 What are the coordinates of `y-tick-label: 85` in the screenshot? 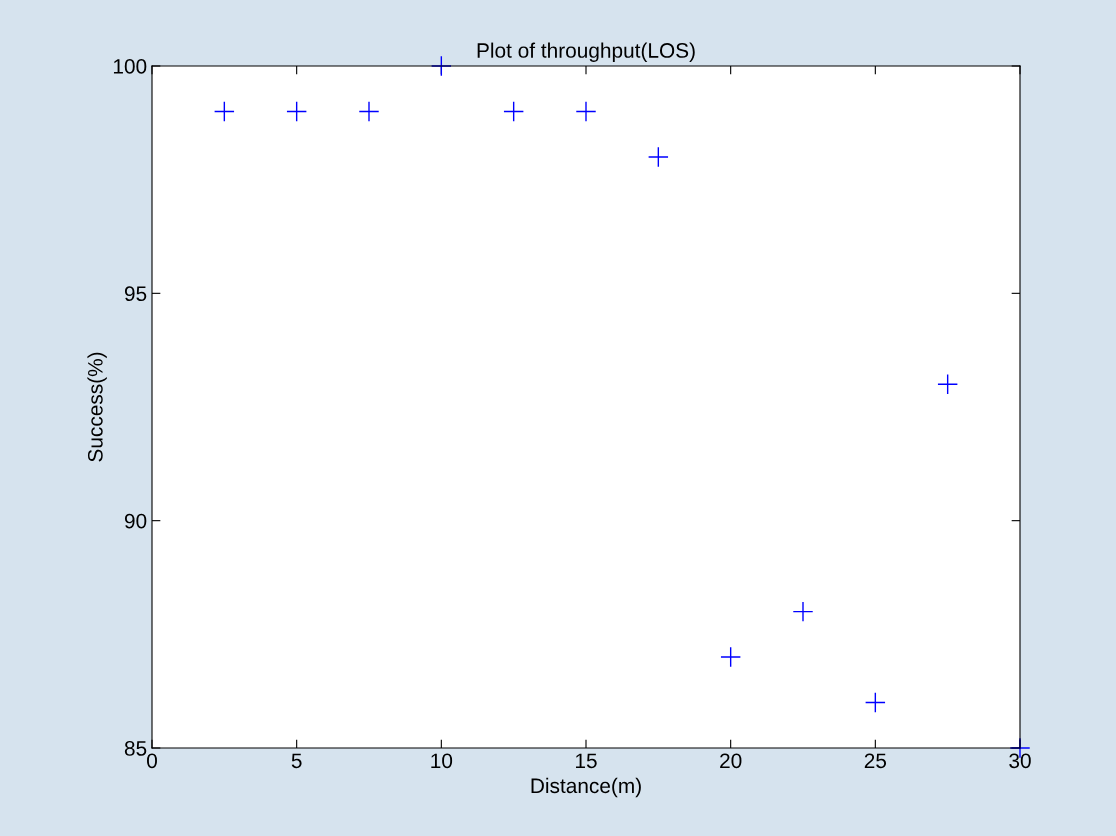 It's located at (135, 748).